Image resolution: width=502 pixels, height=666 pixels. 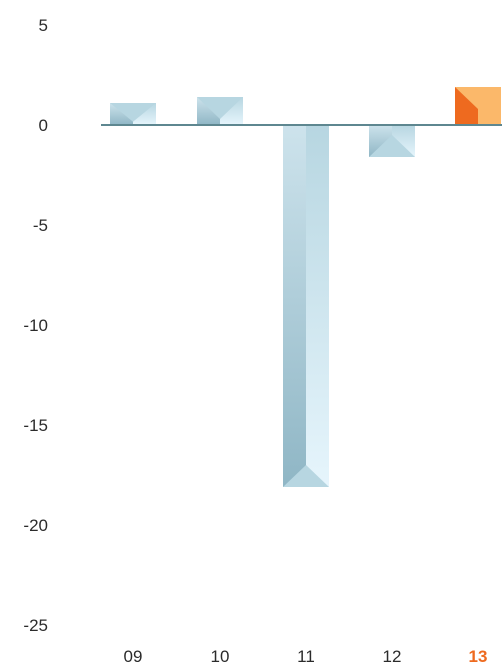 I want to click on y-tick-label: -25, so click(x=35, y=625).